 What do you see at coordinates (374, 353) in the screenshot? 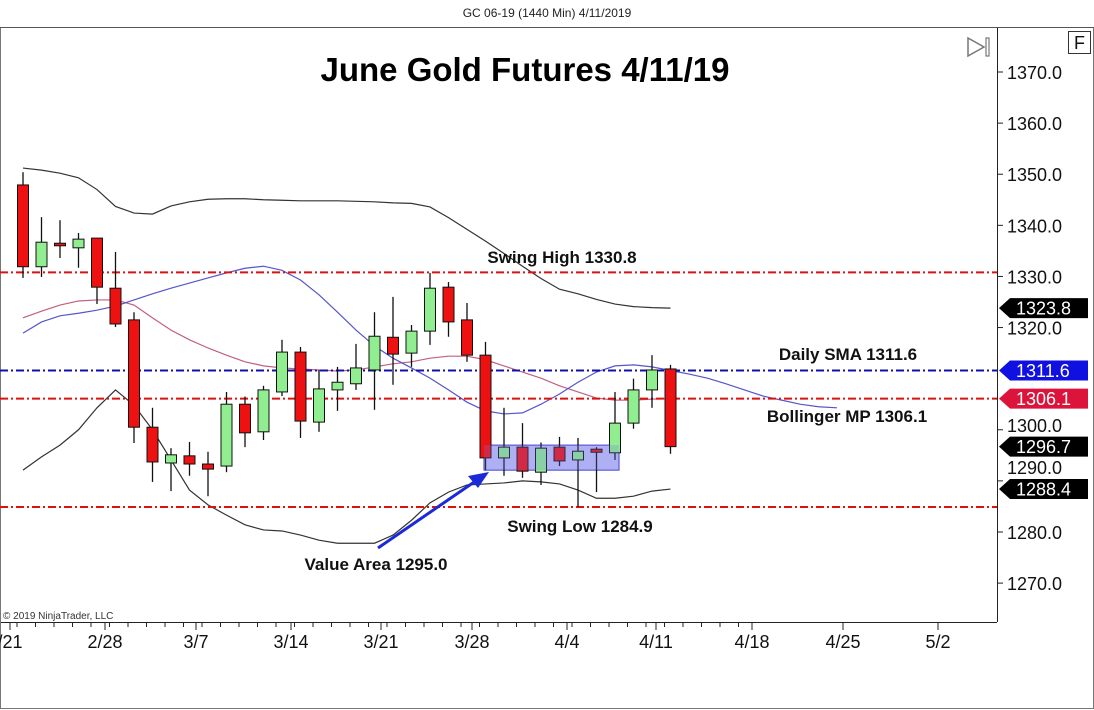
I see `candle-body-3/20` at bounding box center [374, 353].